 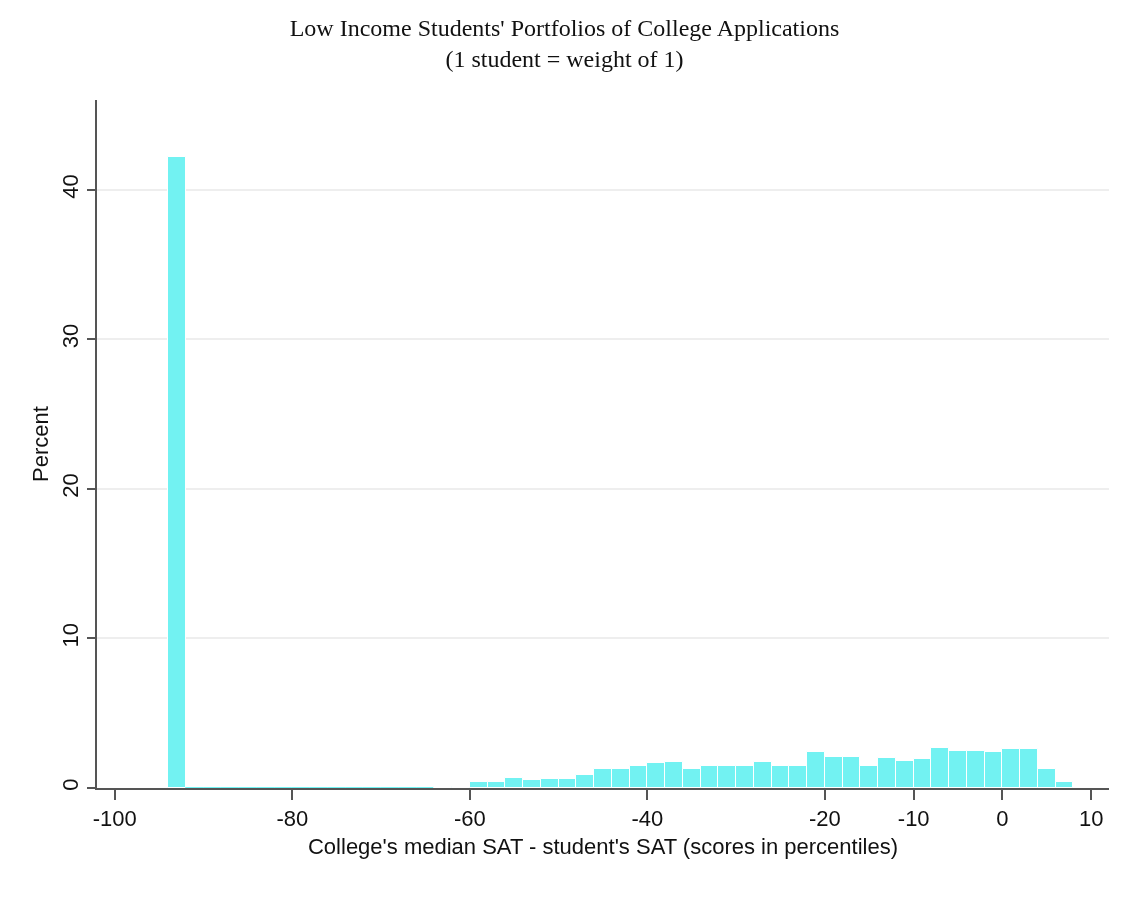 I want to click on y-tick-label: 10, so click(x=71, y=635).